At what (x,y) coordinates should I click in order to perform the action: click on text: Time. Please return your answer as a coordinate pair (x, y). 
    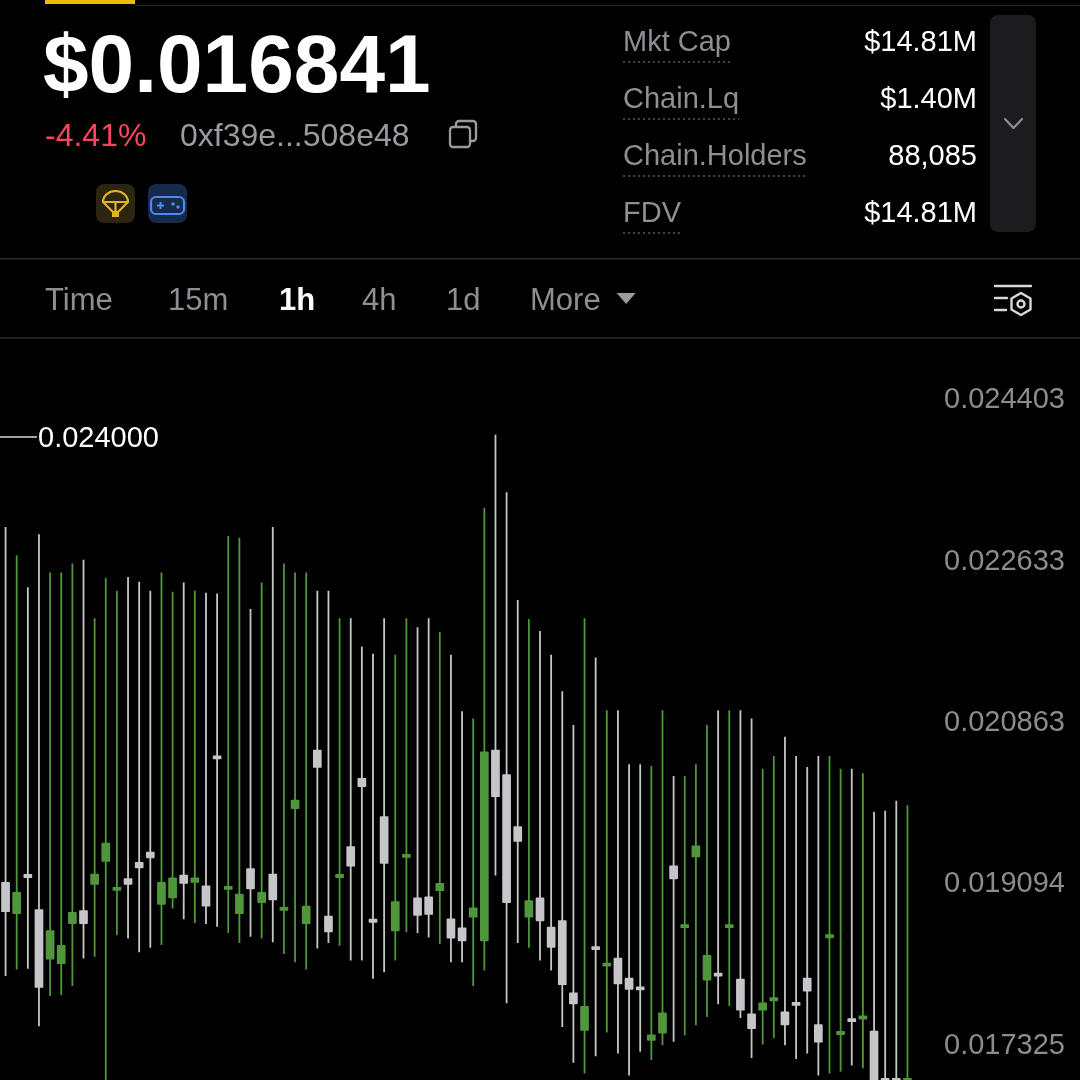
    Looking at the image, I should click on (79, 299).